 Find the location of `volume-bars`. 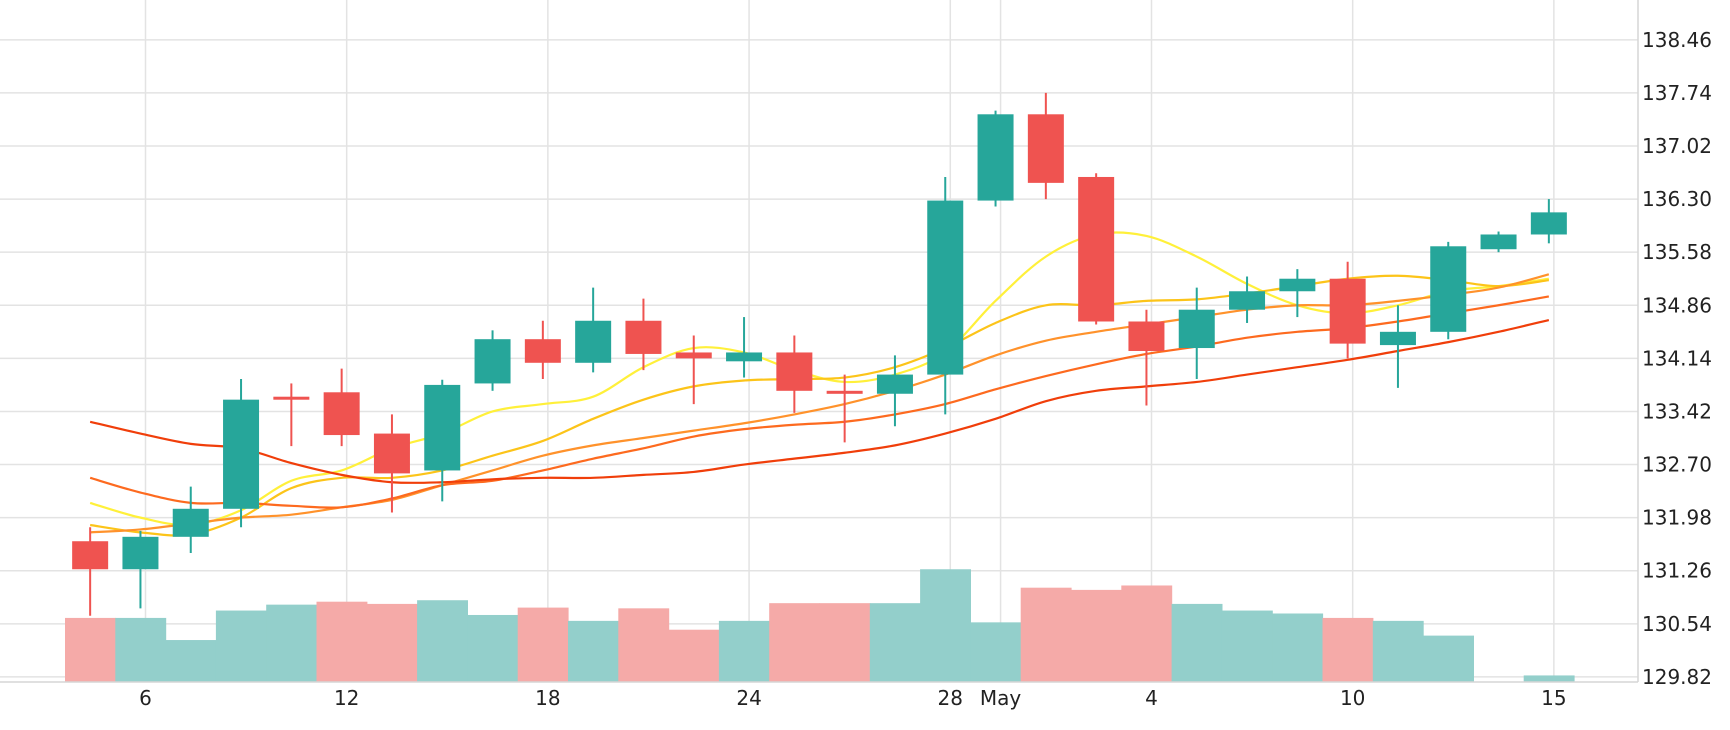

volume-bars is located at coordinates (820, 625).